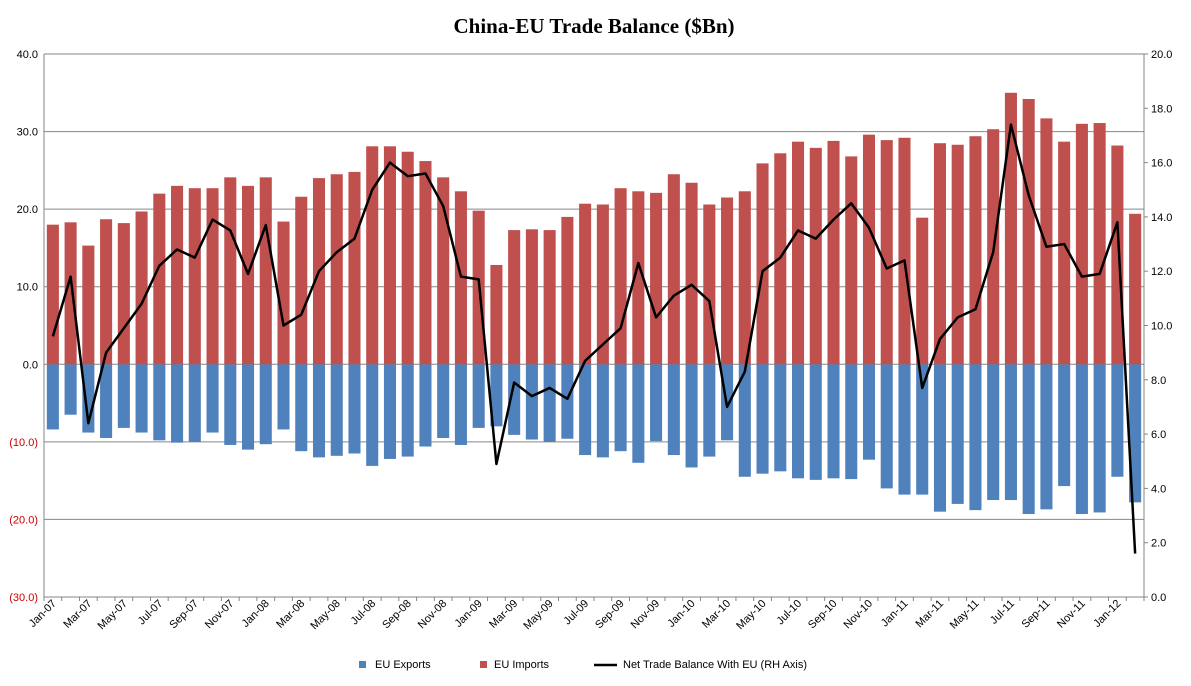  What do you see at coordinates (1002, 612) in the screenshot?
I see `x-axis-tick-label: Jul-11` at bounding box center [1002, 612].